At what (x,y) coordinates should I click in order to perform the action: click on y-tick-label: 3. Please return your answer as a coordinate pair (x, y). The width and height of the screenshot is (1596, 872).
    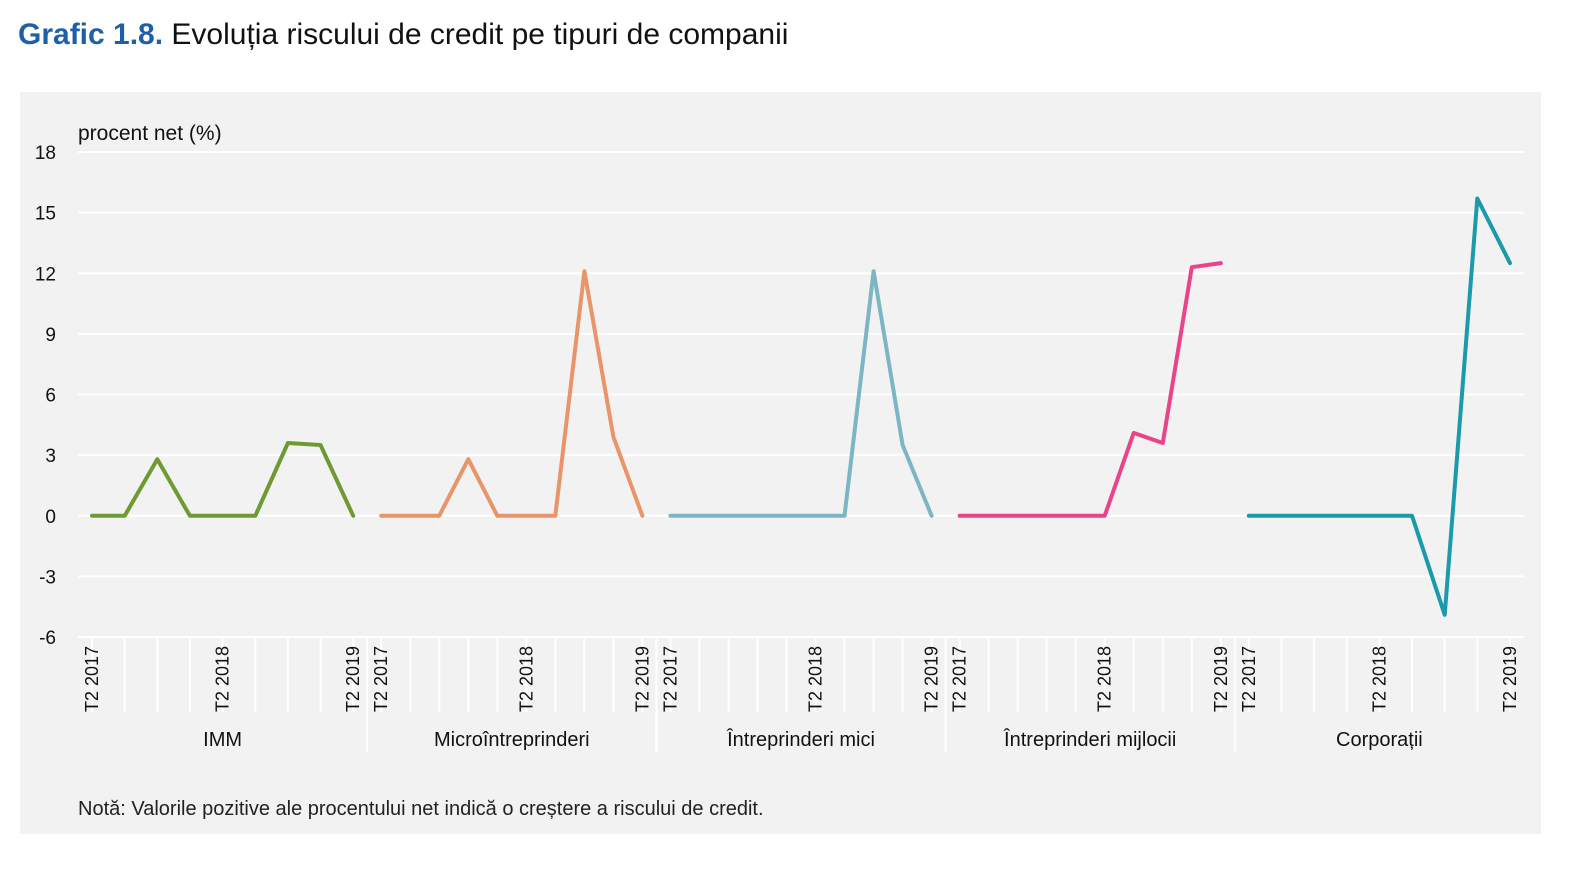
    Looking at the image, I should click on (50, 456).